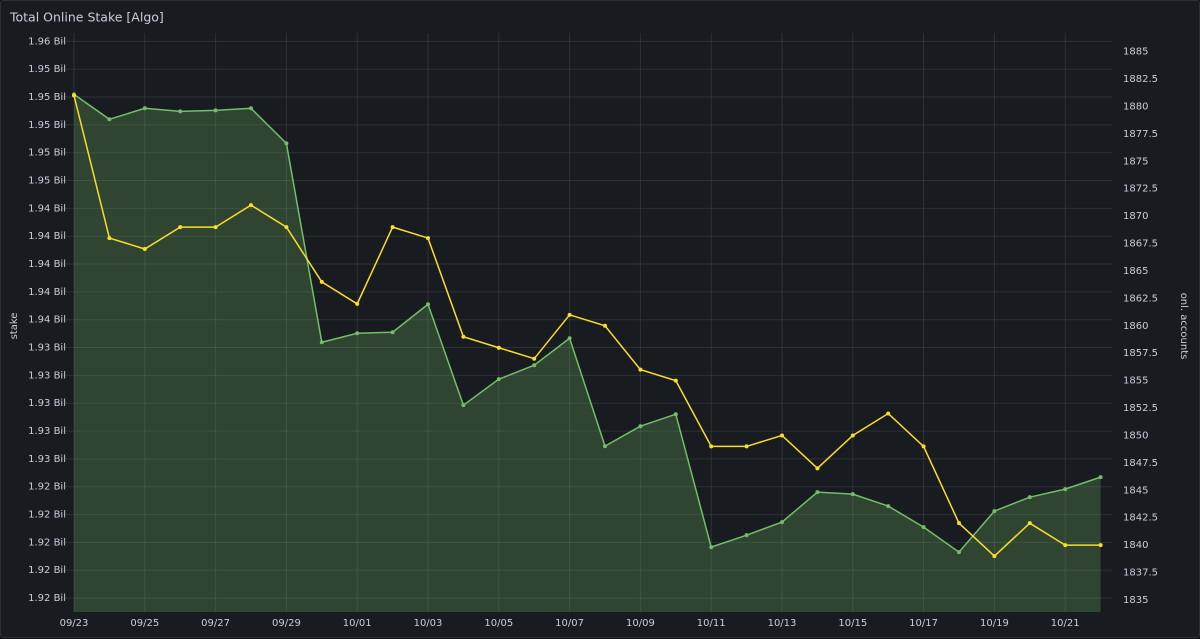  Describe the element at coordinates (1135, 106) in the screenshot. I see `y2-tick-label: 1880` at that location.